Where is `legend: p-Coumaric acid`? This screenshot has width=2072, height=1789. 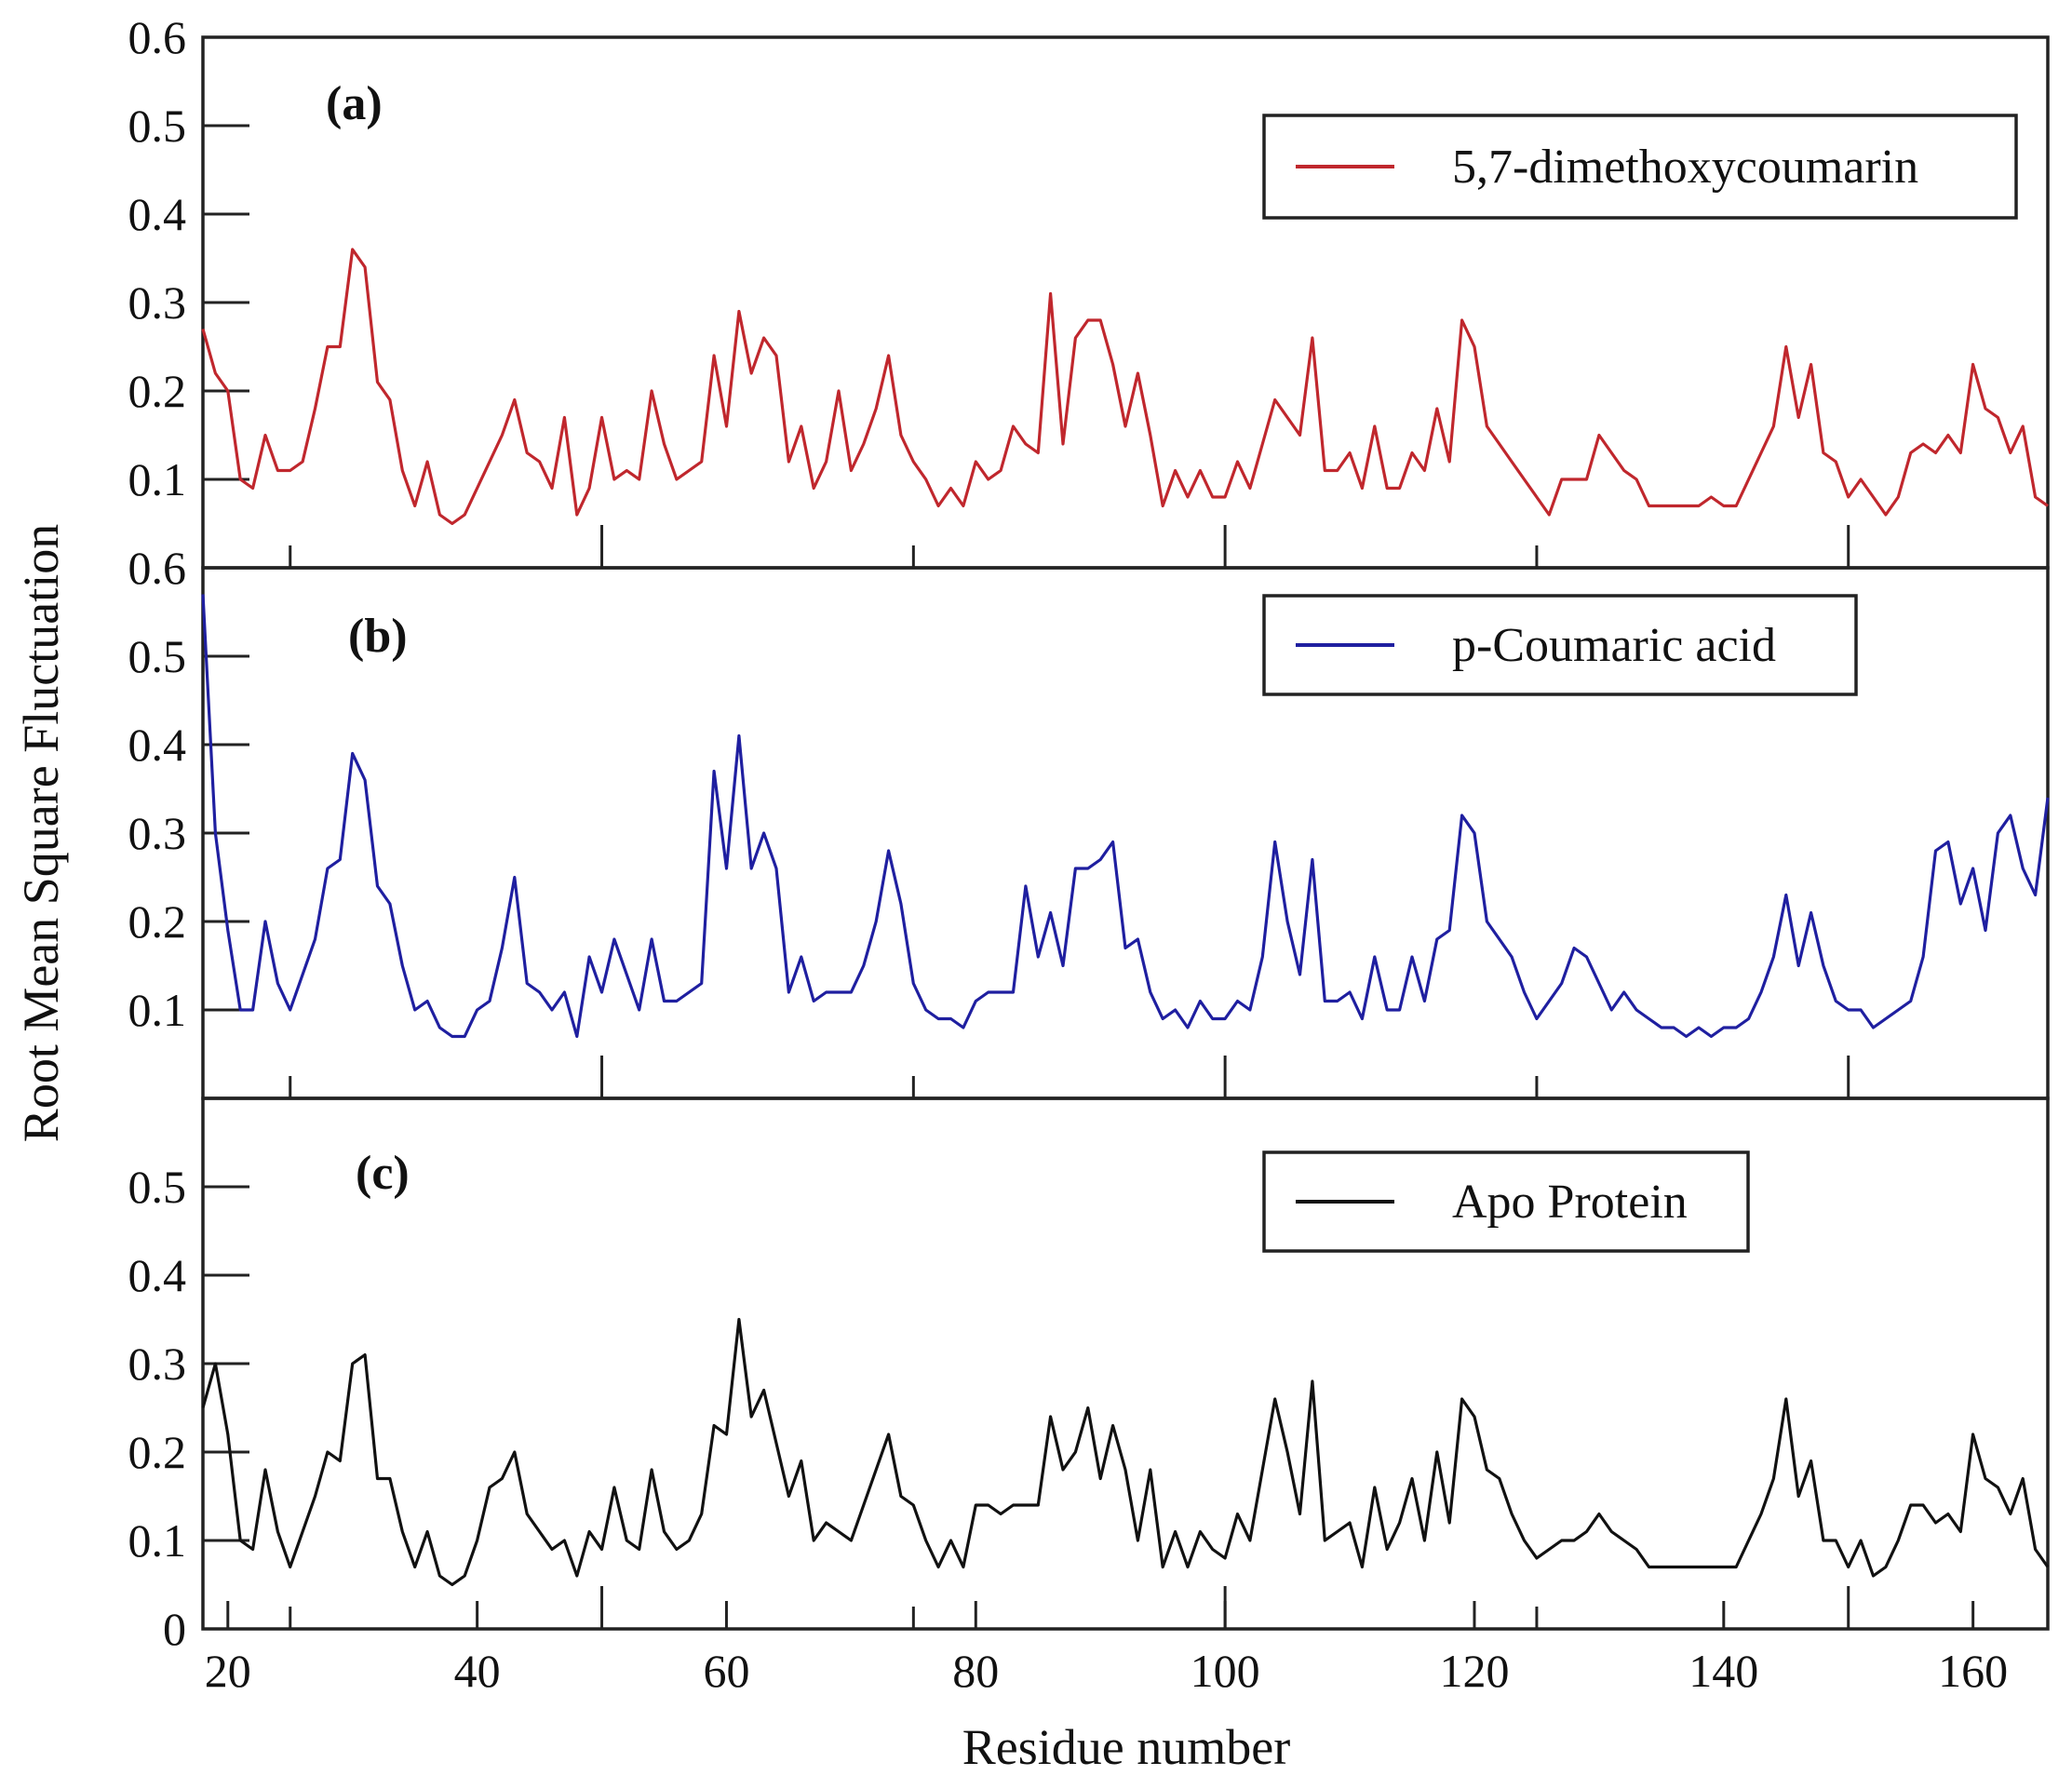 legend: p-Coumaric acid is located at coordinates (1560, 645).